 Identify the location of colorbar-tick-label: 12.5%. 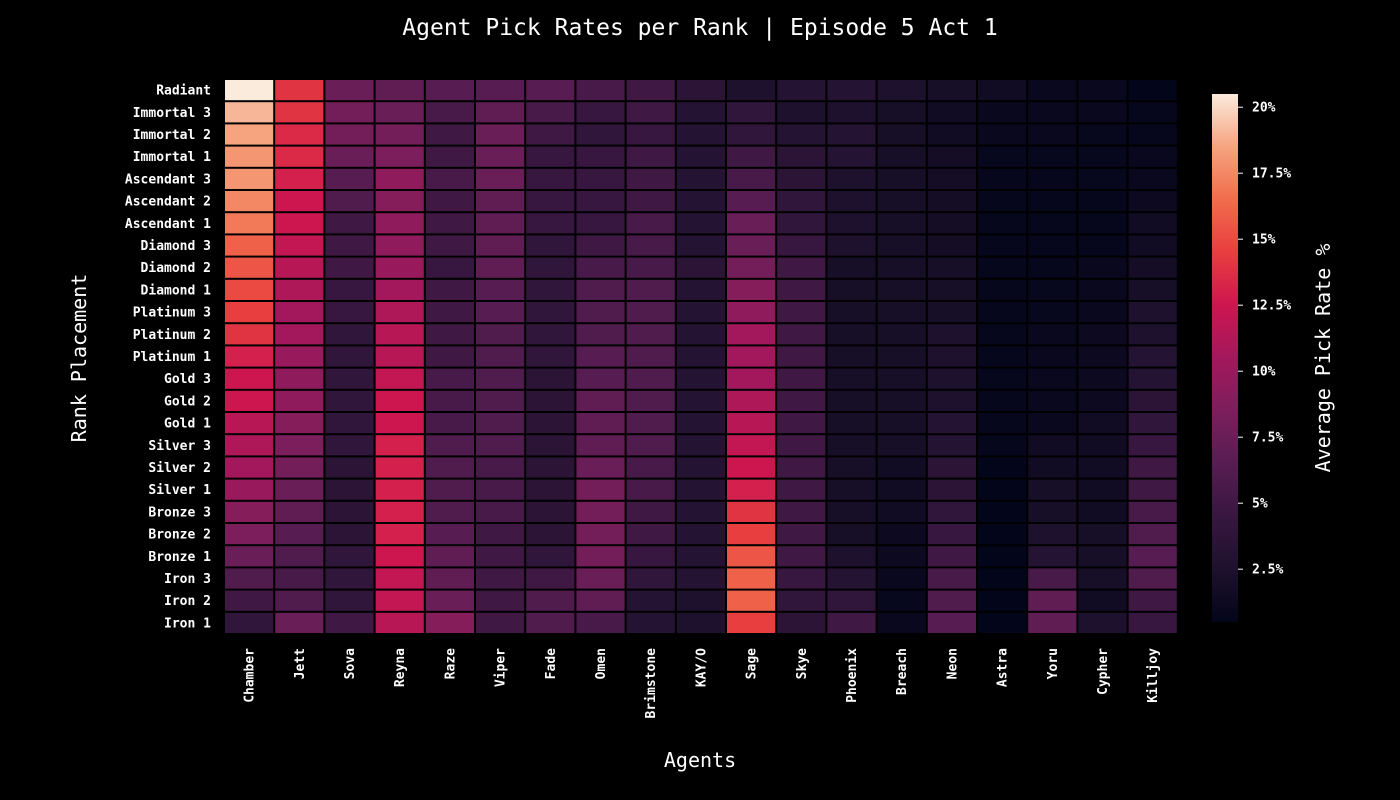
(1271, 306).